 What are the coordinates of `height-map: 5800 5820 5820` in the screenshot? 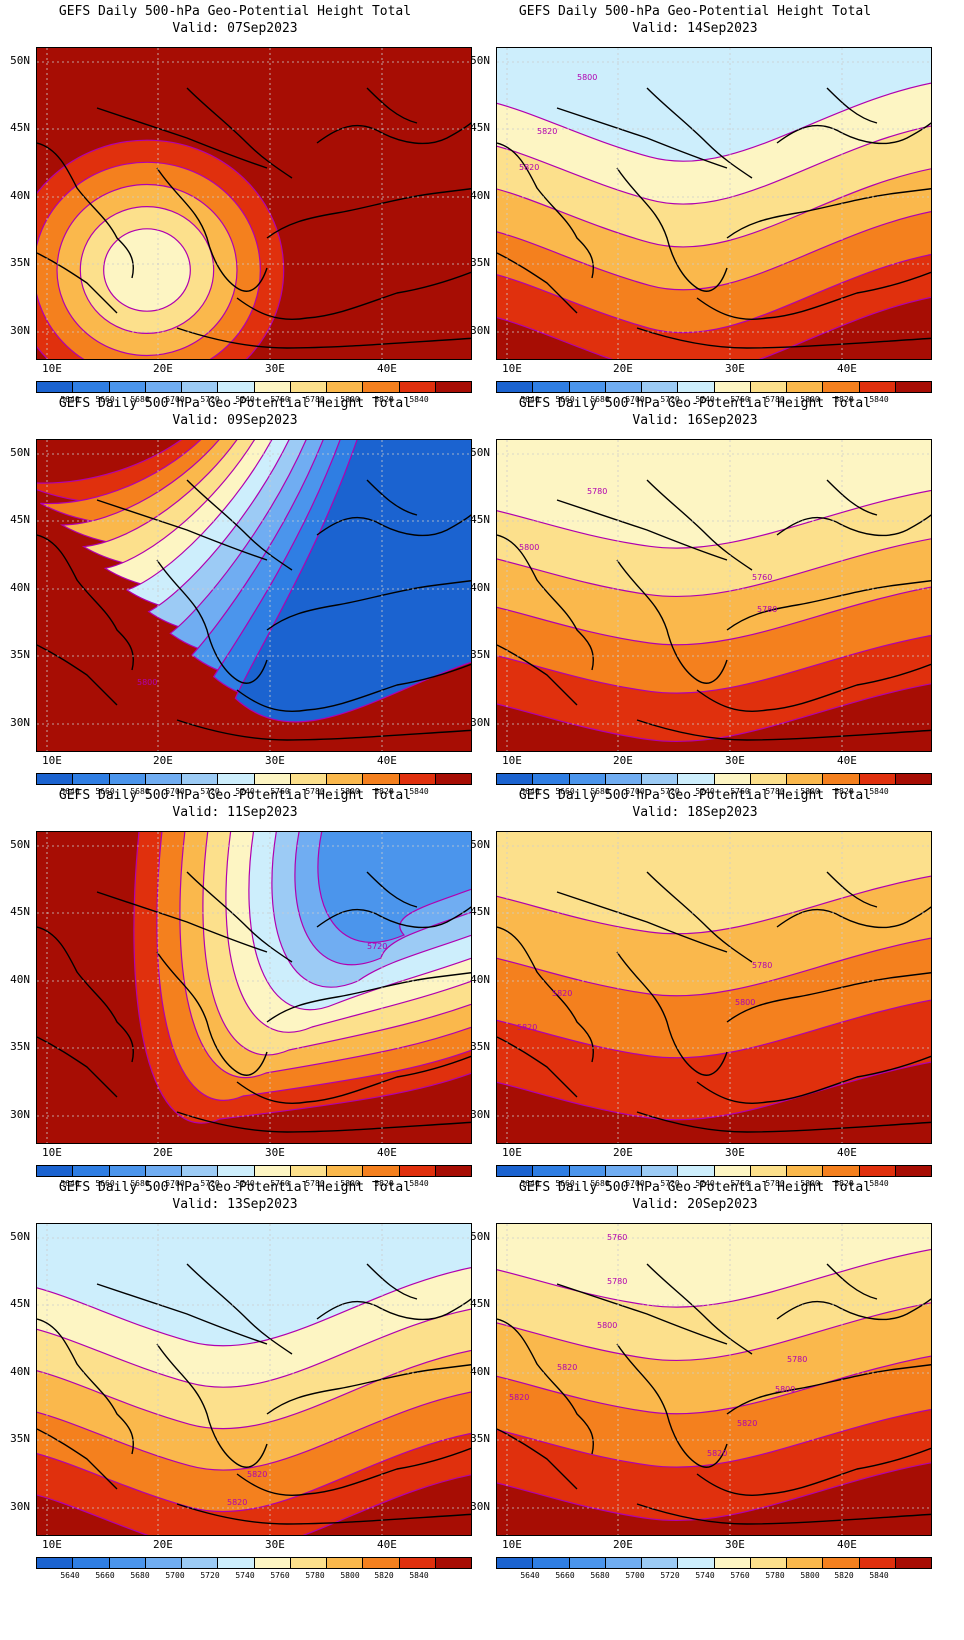 It's located at (714, 203).